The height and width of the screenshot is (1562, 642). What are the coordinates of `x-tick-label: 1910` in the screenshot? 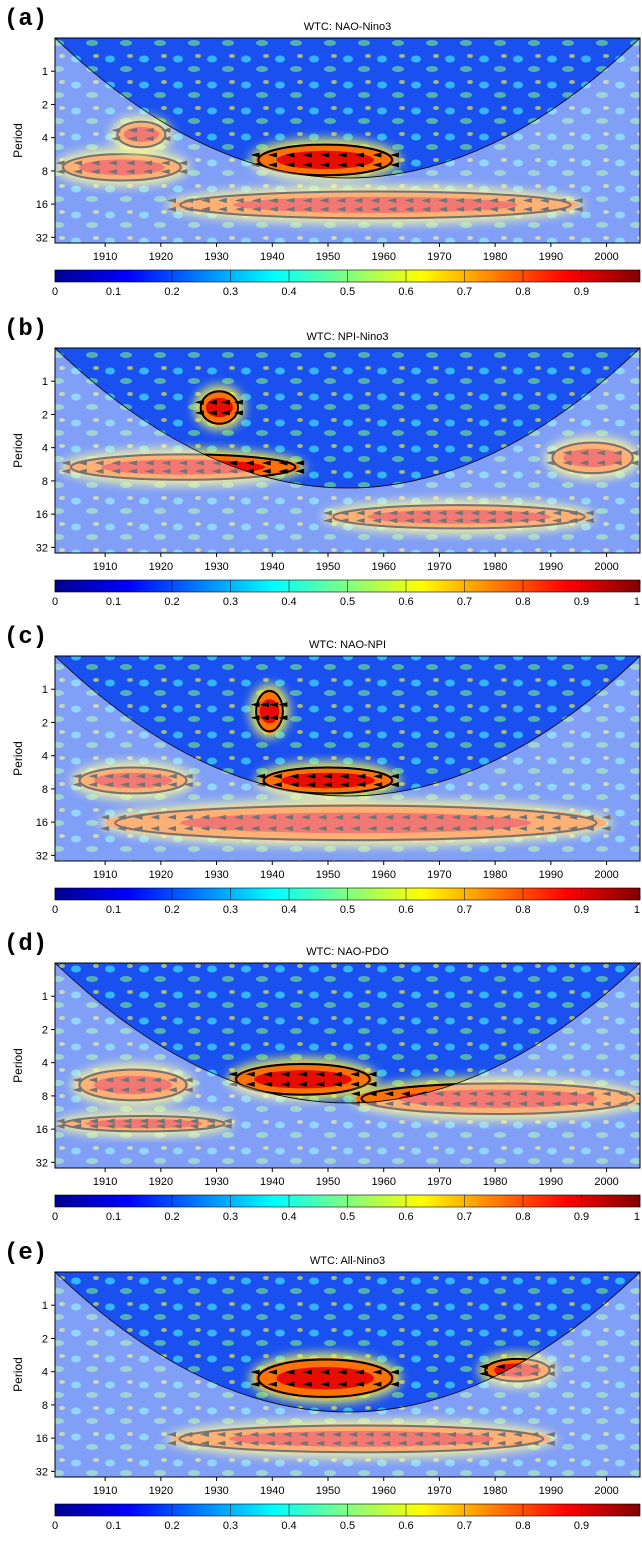 It's located at (105, 567).